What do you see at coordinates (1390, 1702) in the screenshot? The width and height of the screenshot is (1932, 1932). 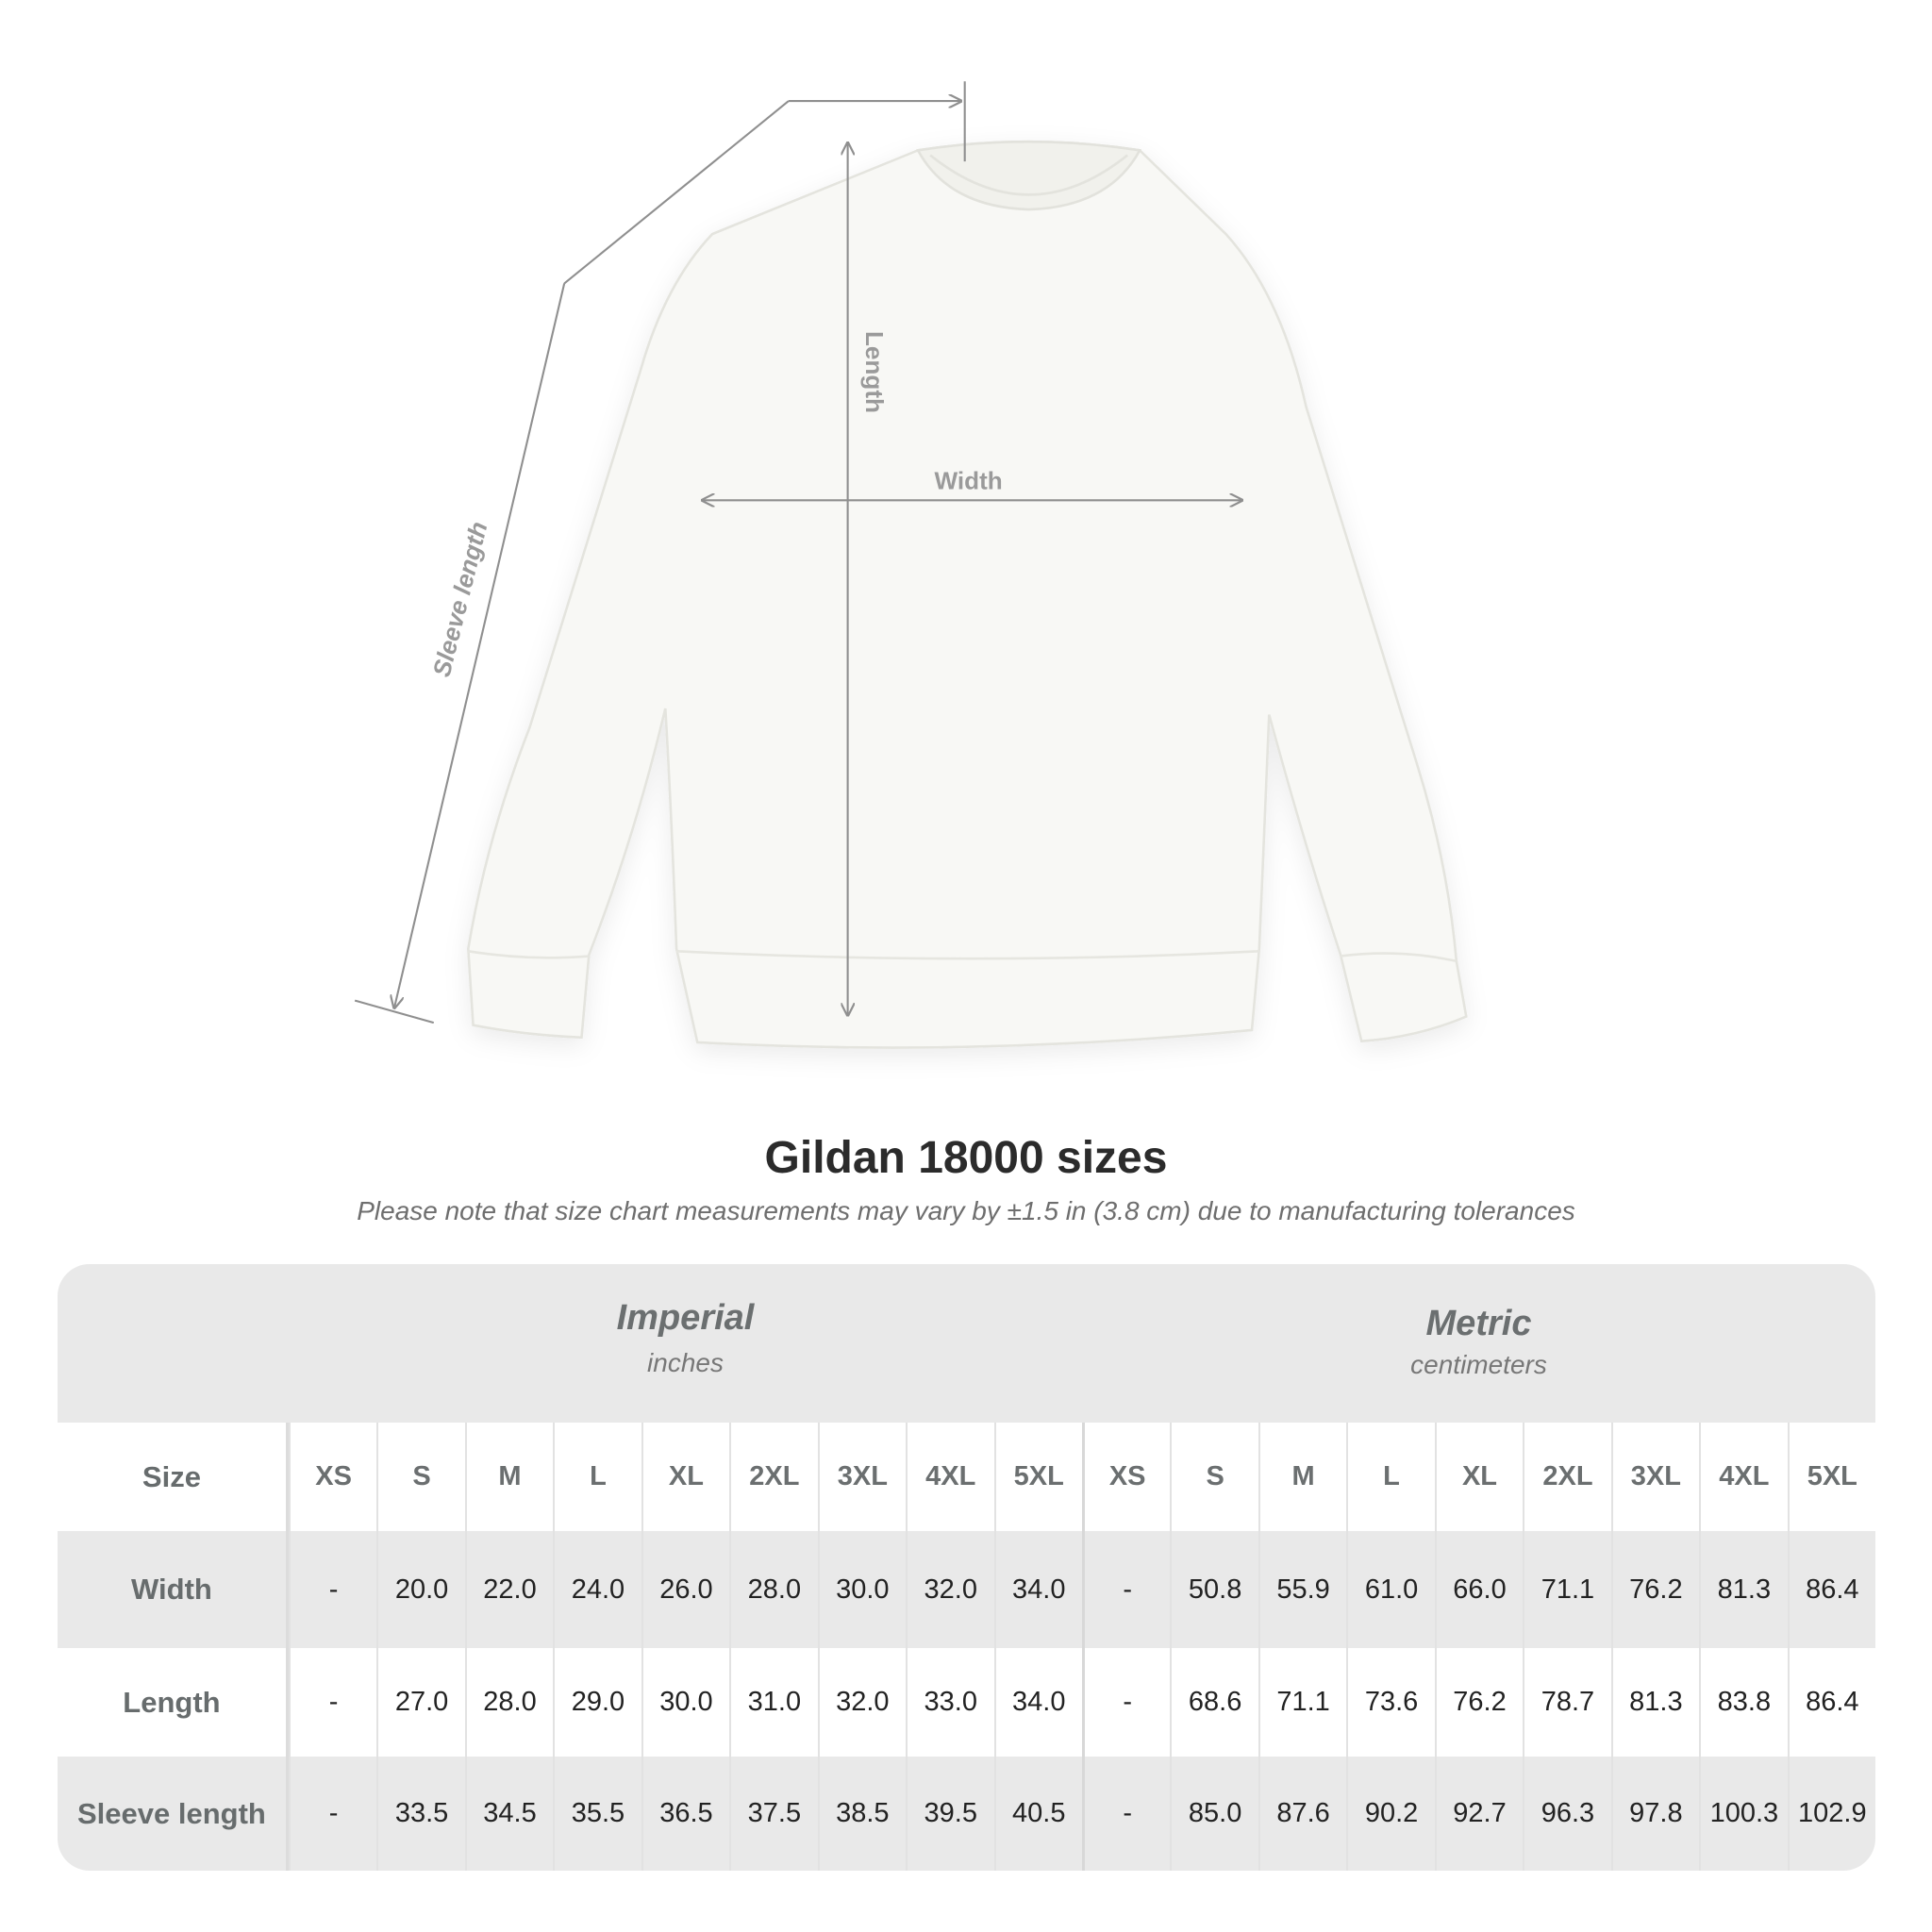 I see `metric-value: 73.6` at bounding box center [1390, 1702].